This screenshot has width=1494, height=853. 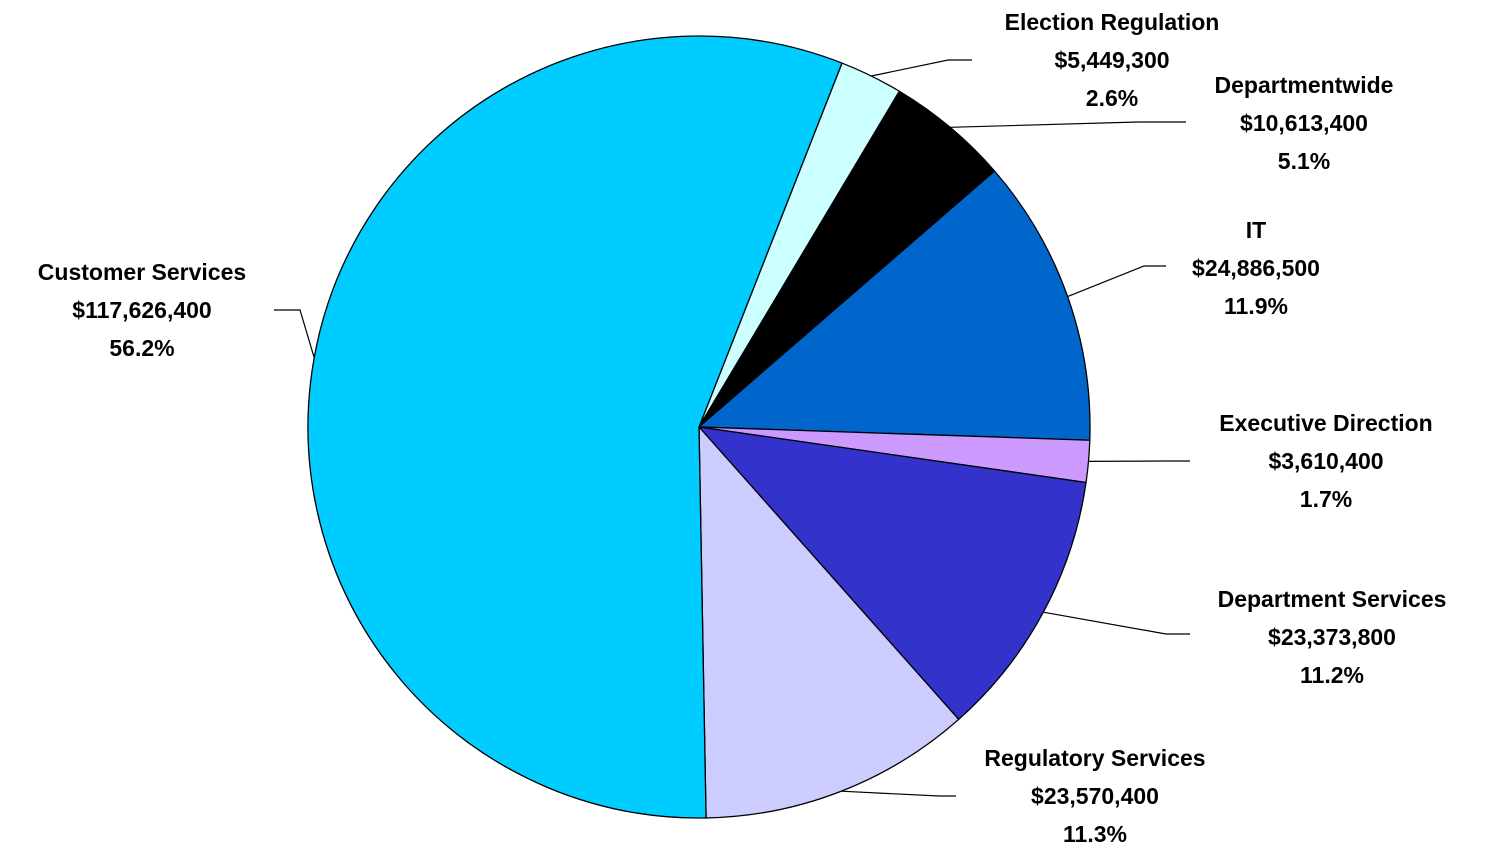 I want to click on label-regulatory-services: Regulatory Services $23,570,400 11.3%, so click(x=1095, y=796).